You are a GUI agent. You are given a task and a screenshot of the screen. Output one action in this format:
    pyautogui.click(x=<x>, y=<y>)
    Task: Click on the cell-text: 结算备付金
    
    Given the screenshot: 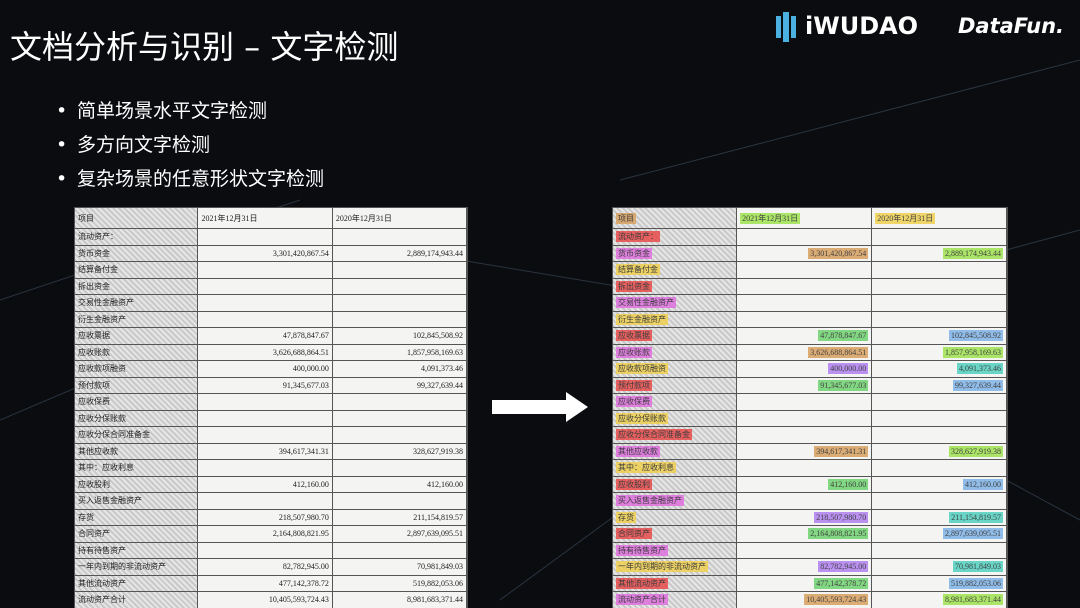 What is the action you would take?
    pyautogui.click(x=638, y=270)
    